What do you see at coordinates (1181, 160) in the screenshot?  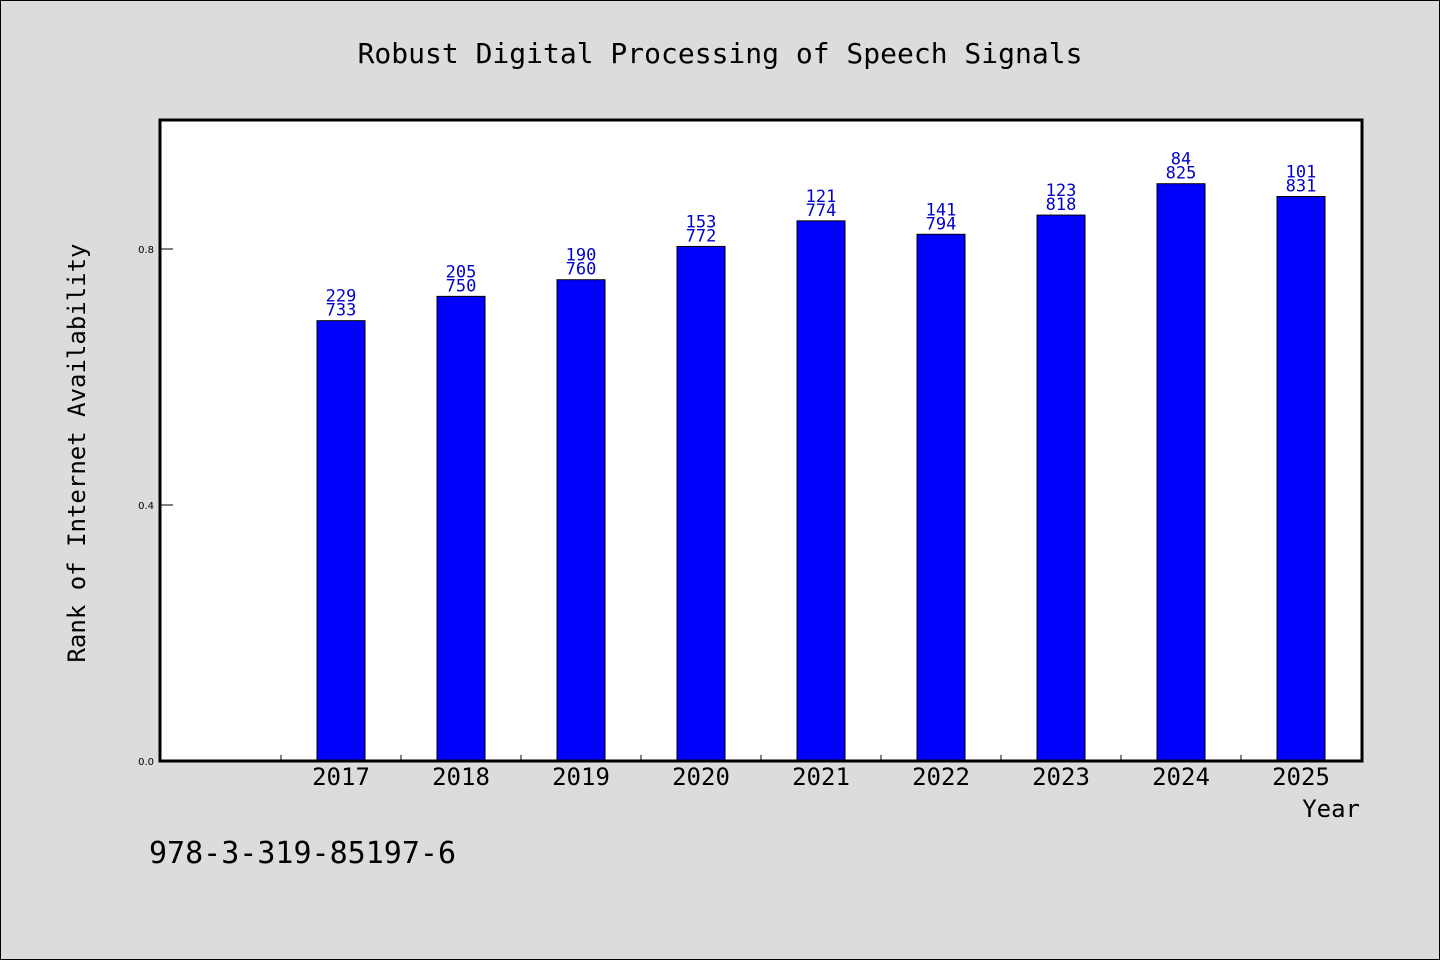 I see `data-label-top: 84` at bounding box center [1181, 160].